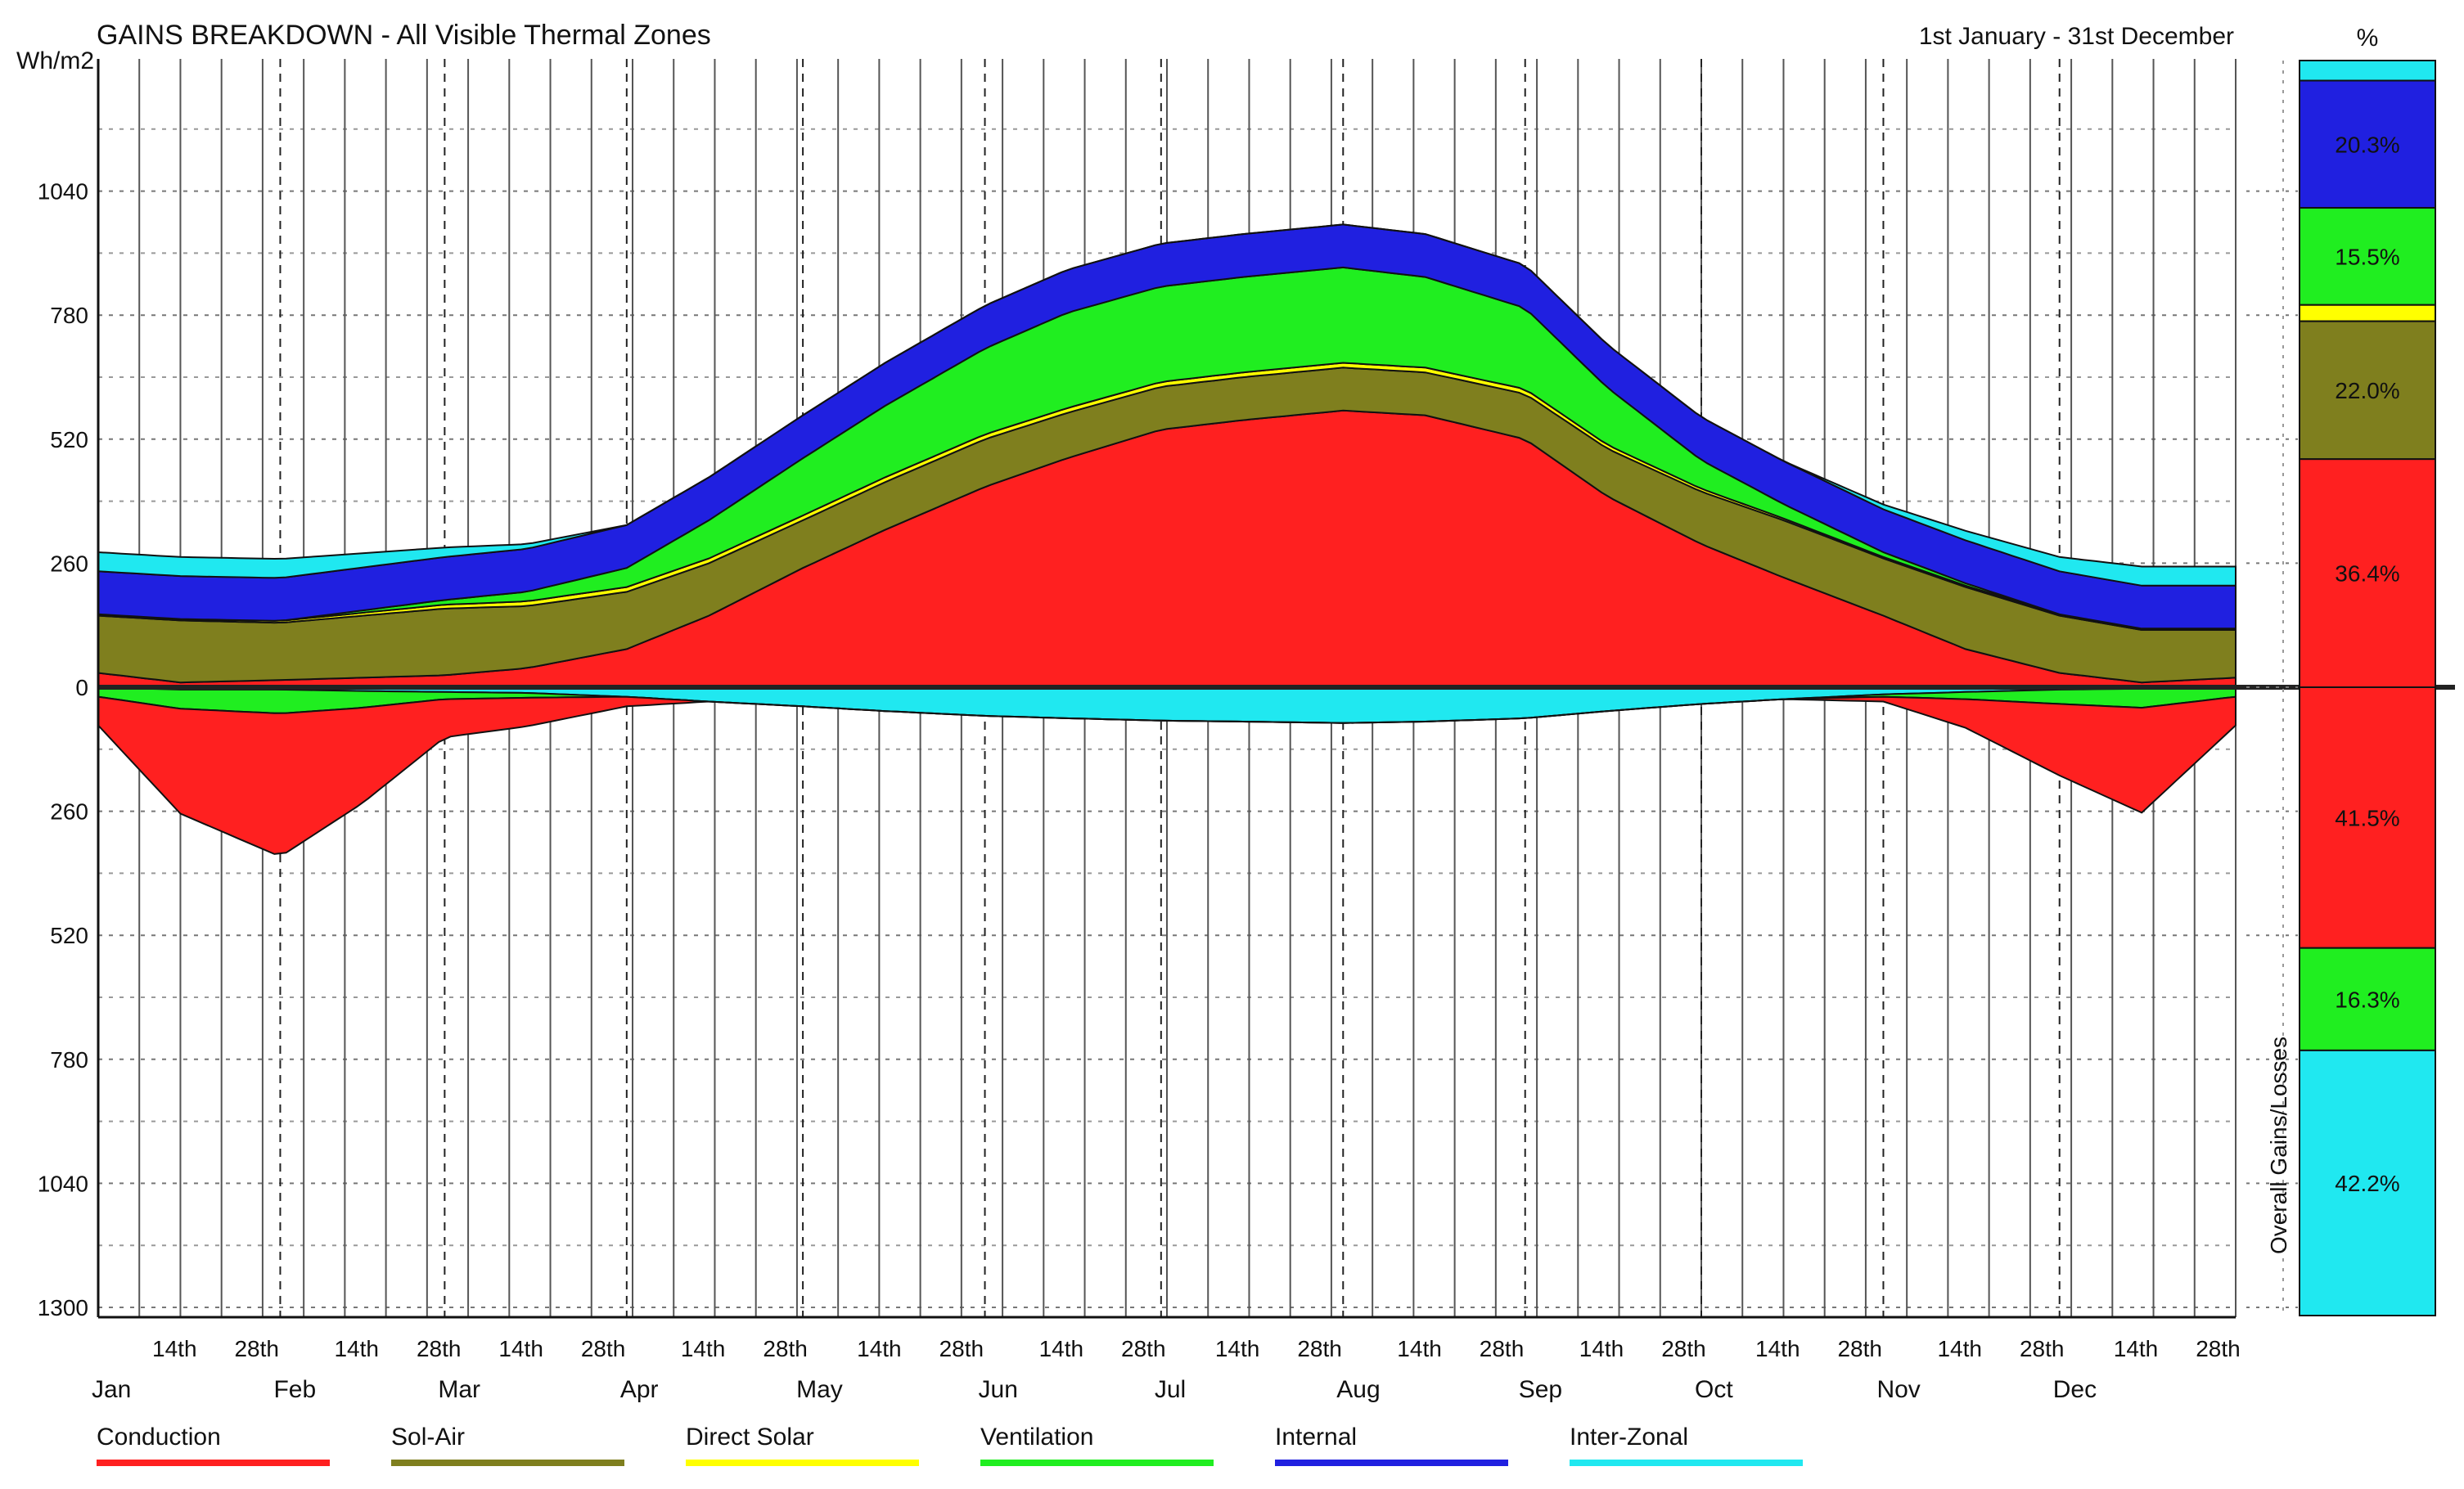  I want to click on summary-gain-ventilation, so click(2367, 256).